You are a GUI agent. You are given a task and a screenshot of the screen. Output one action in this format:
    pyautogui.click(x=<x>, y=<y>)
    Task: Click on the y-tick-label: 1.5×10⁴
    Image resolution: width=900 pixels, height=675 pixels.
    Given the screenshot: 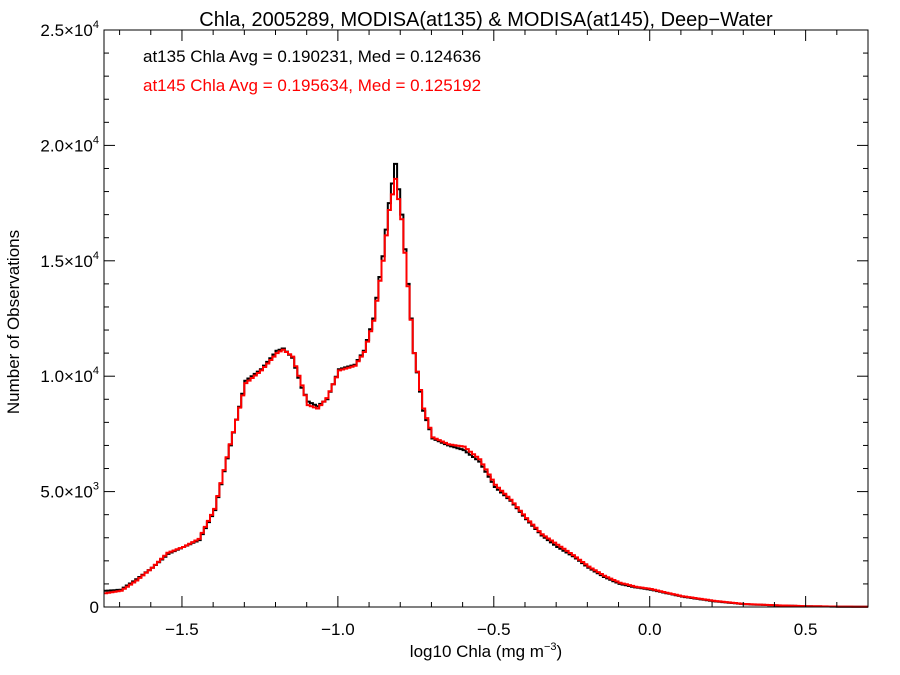 What is the action you would take?
    pyautogui.click(x=69, y=260)
    